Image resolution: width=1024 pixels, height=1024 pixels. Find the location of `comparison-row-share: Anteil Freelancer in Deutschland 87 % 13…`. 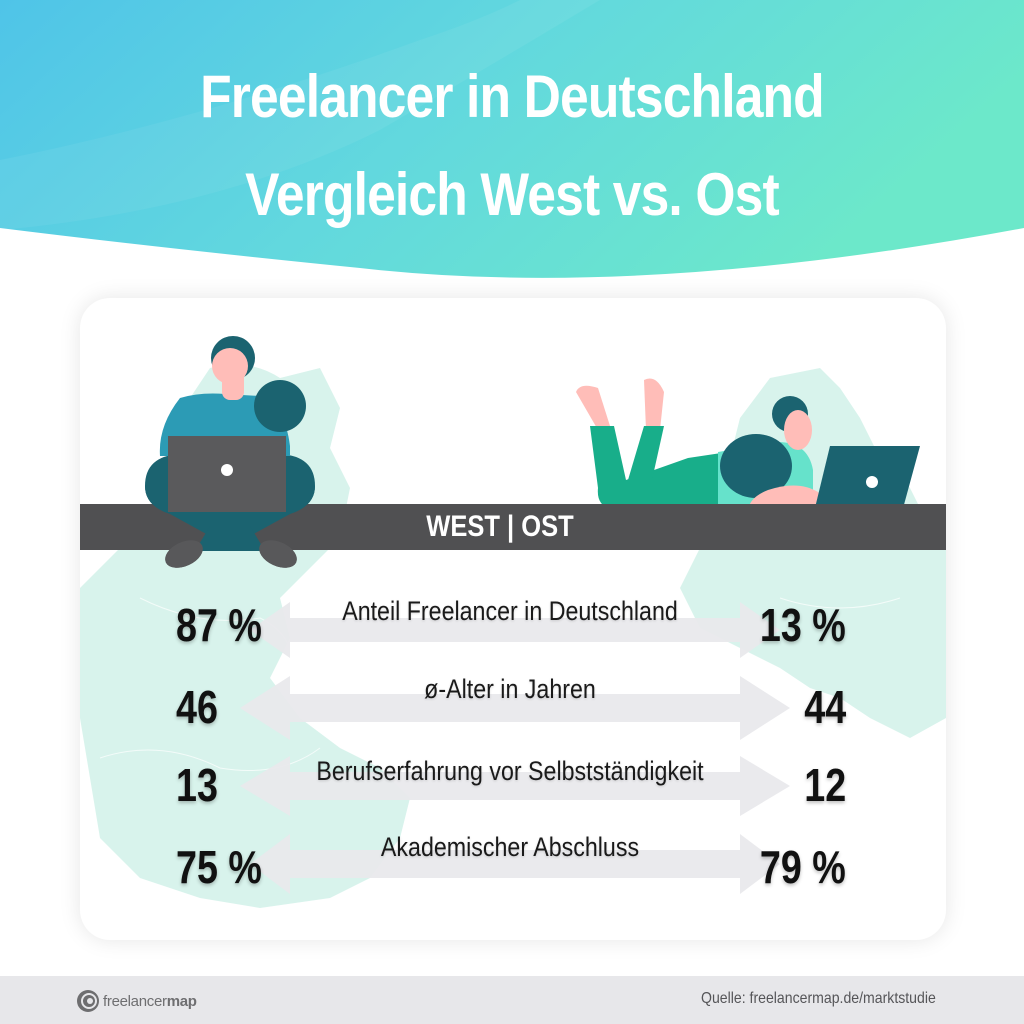

comparison-row-share: Anteil Freelancer in Deutschland 87 % 13… is located at coordinates (510, 630).